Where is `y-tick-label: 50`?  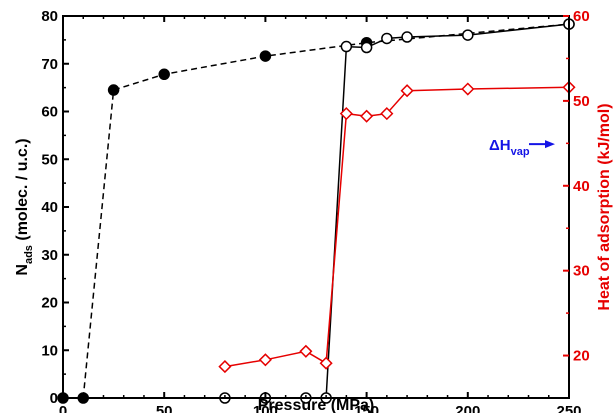 y-tick-label: 50 is located at coordinates (49, 159).